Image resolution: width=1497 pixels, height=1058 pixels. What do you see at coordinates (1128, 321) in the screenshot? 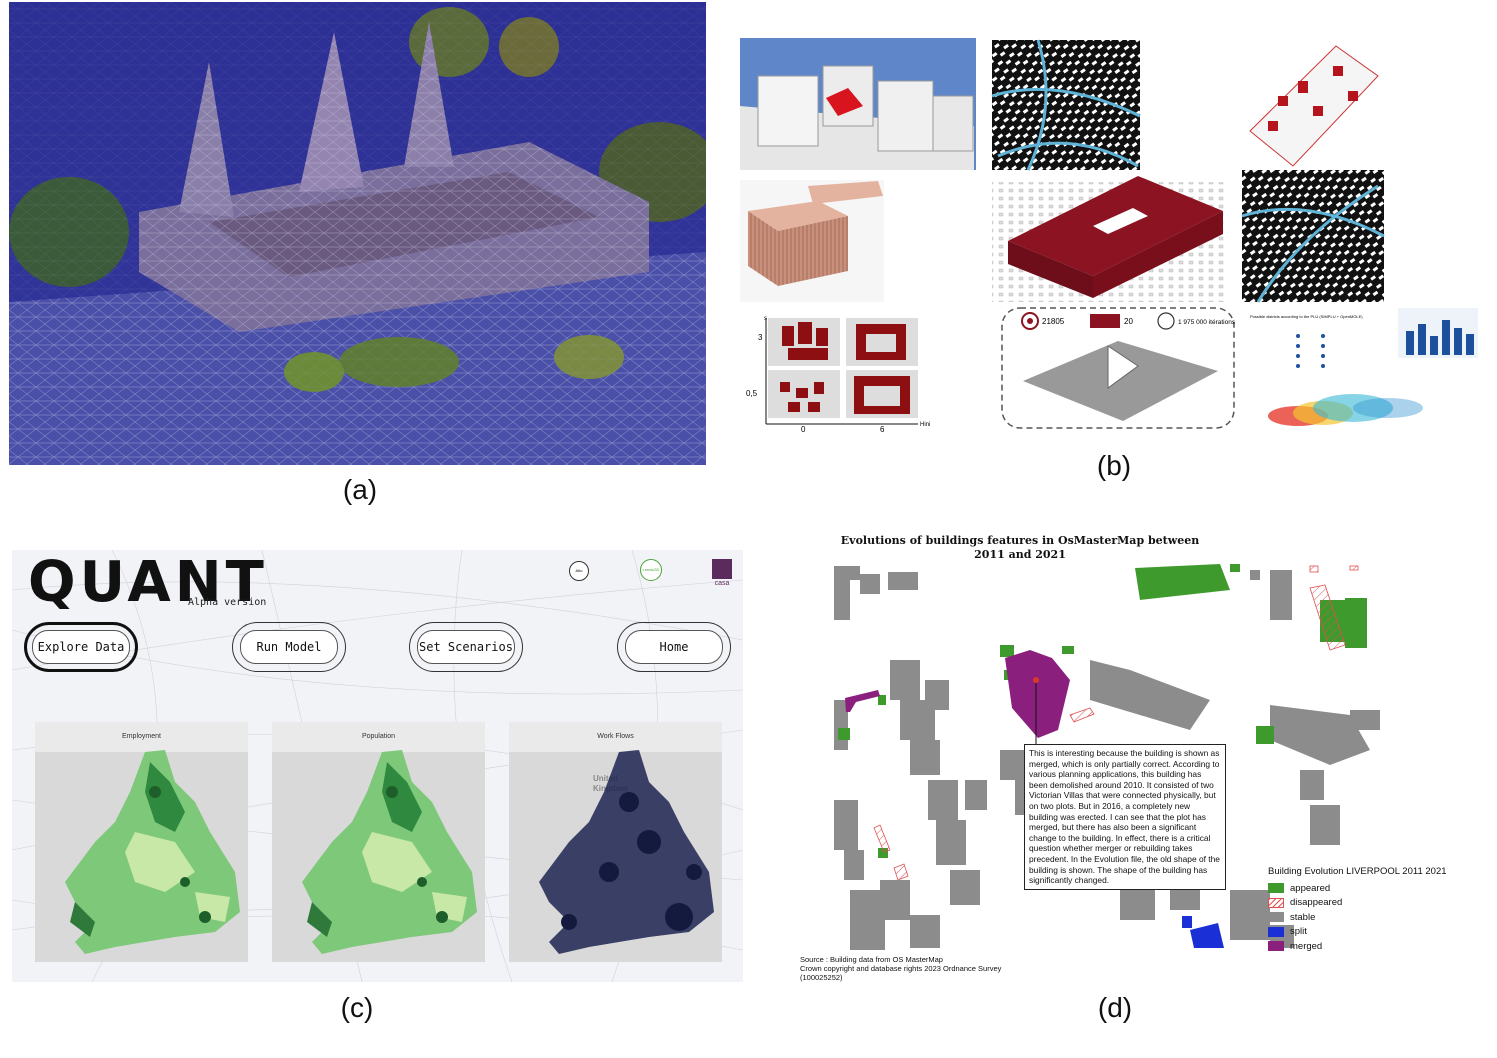
I see `stat-blocks: 20` at bounding box center [1128, 321].